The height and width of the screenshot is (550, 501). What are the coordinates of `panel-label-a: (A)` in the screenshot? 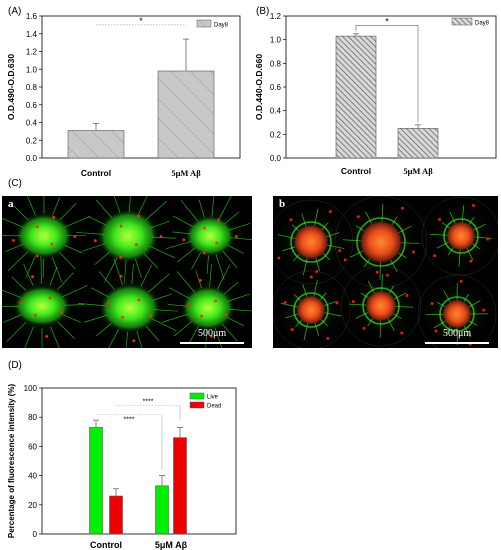 It's located at (15, 11).